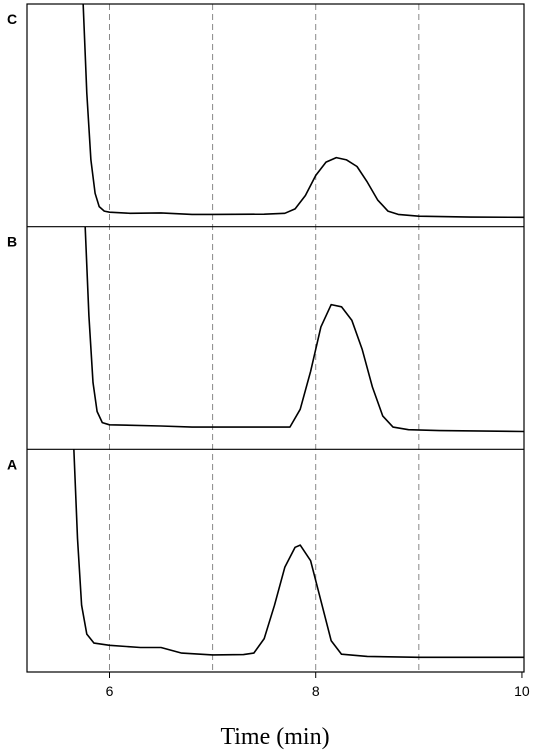 The width and height of the screenshot is (536, 752). Describe the element at coordinates (12, 464) in the screenshot. I see `panel-label: A` at that location.